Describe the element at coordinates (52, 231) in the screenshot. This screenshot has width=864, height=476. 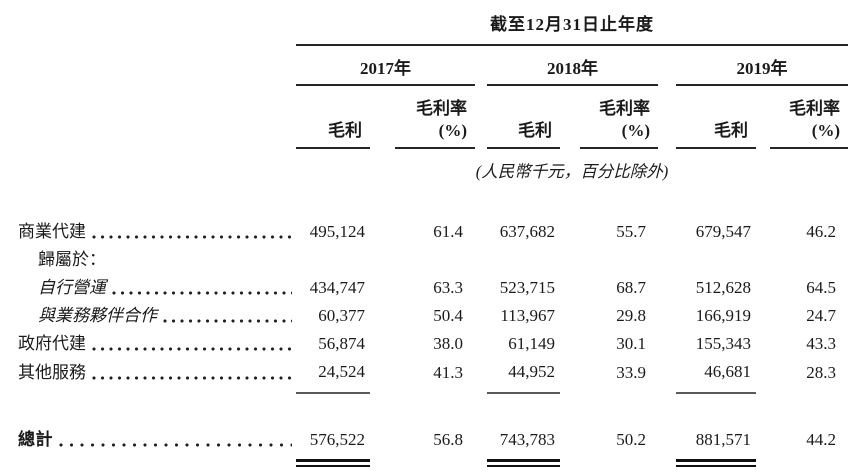
I see `row-label: 商業代建` at that location.